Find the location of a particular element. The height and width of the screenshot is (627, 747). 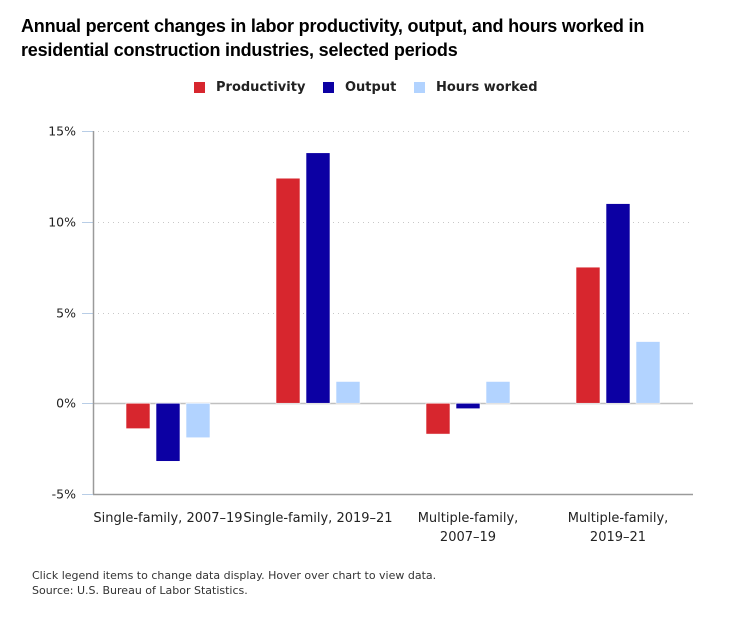

x-category-label: Single-family, 2019–21 is located at coordinates (317, 518).